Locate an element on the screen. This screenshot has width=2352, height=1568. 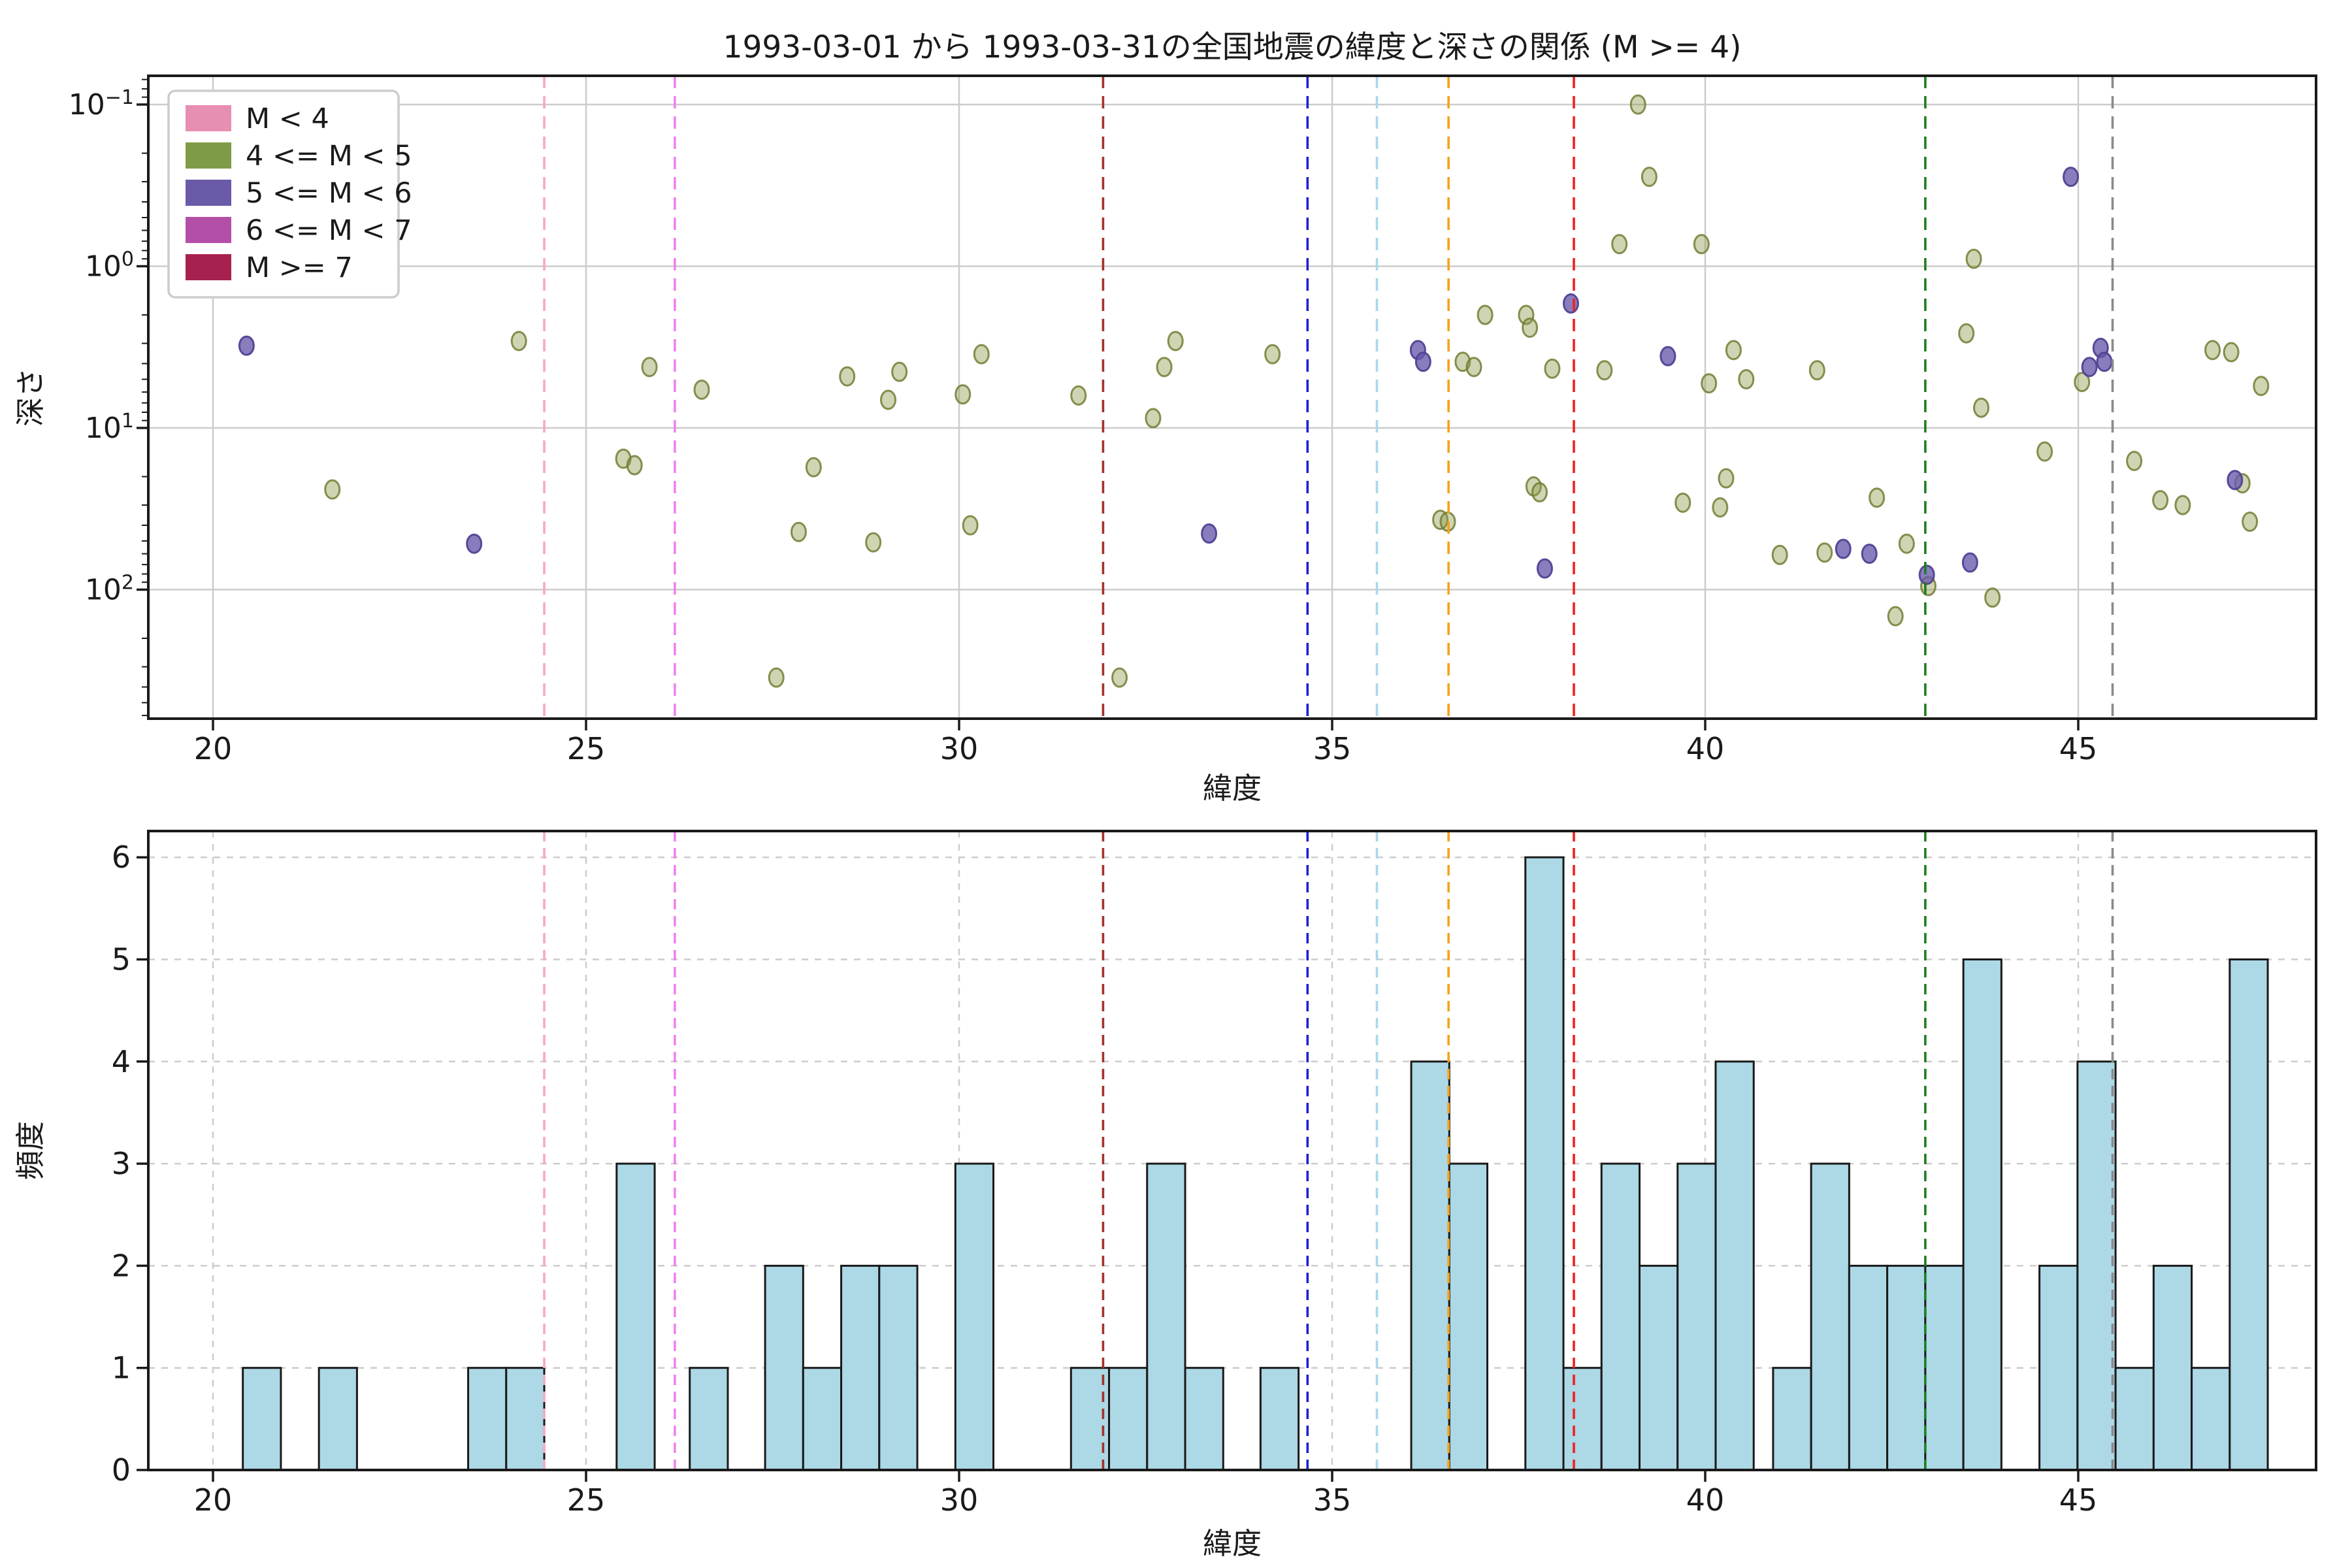
histogram-yaxis-label: 頻度 is located at coordinates (30, 1150).